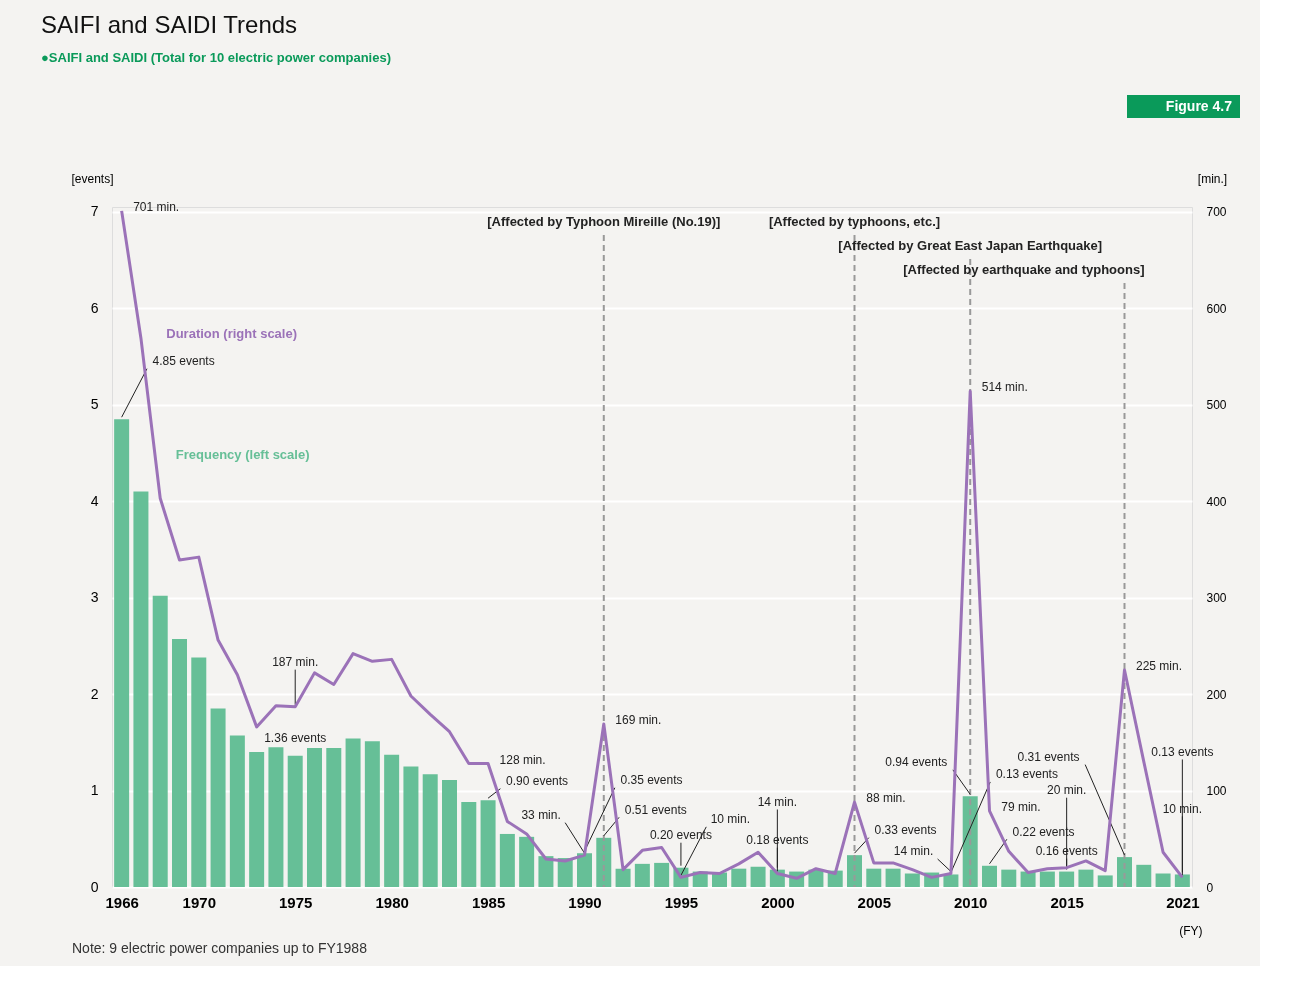  I want to click on data-label: 0.35 events, so click(651, 780).